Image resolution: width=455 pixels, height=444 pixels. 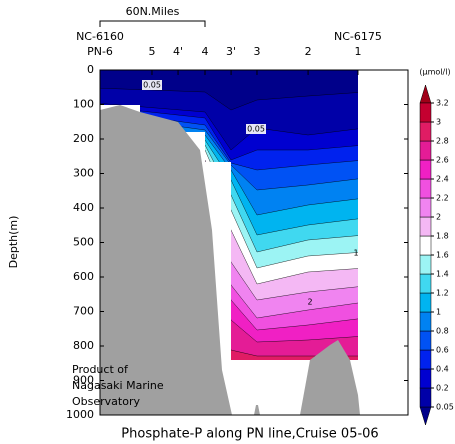 I want to click on station-label: PN-6, so click(x=100, y=51).